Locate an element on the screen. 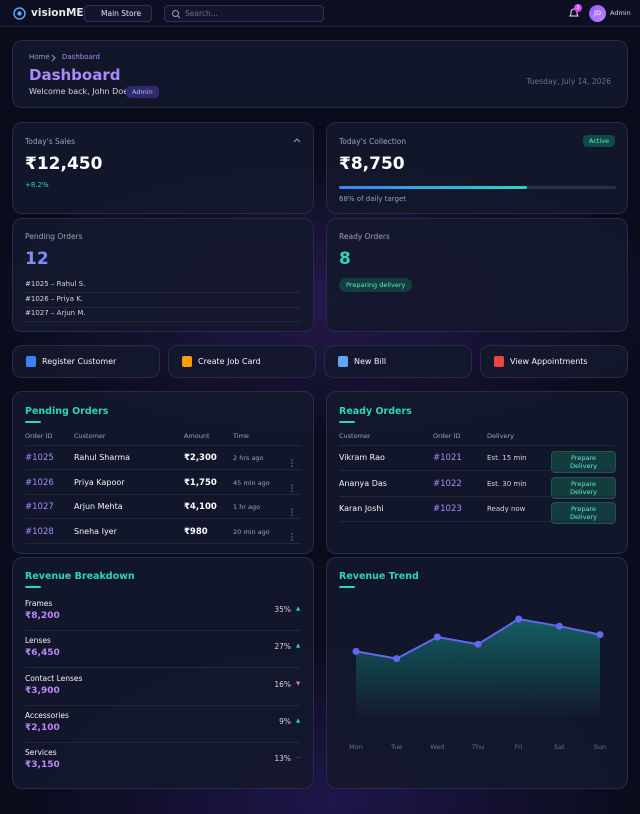  table-cell: Priya Kapoor is located at coordinates (99, 482).